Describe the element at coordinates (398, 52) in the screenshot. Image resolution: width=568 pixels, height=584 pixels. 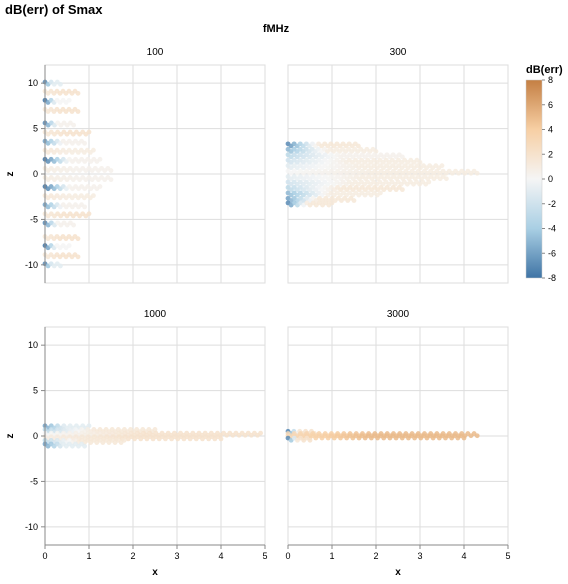
I see `facet-title-300: 300` at that location.